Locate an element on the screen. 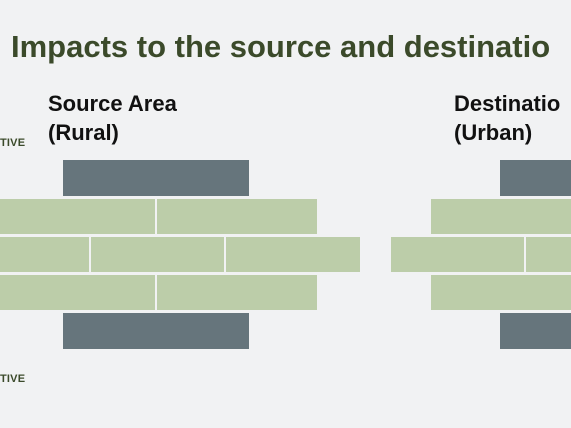 The image size is (571, 428). source-brick-row2-c is located at coordinates (293, 254).